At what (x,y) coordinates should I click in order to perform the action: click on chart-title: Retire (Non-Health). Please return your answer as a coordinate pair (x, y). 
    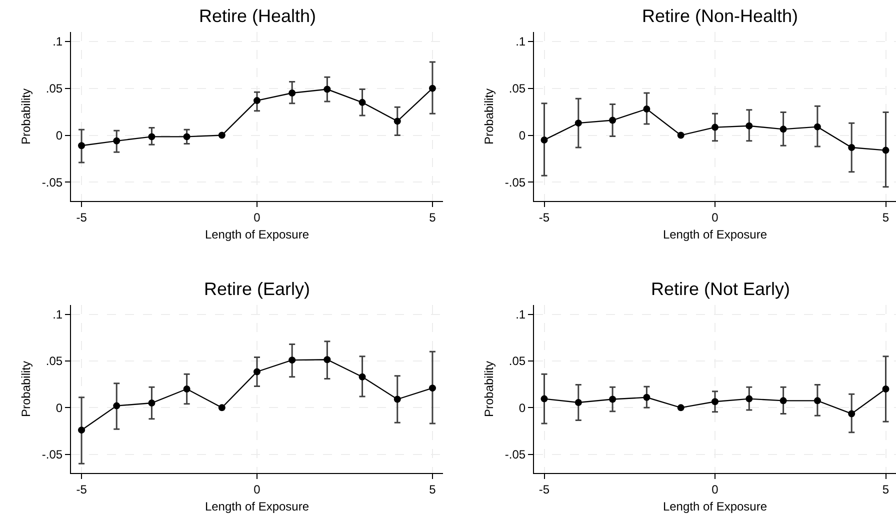
    Looking at the image, I should click on (720, 16).